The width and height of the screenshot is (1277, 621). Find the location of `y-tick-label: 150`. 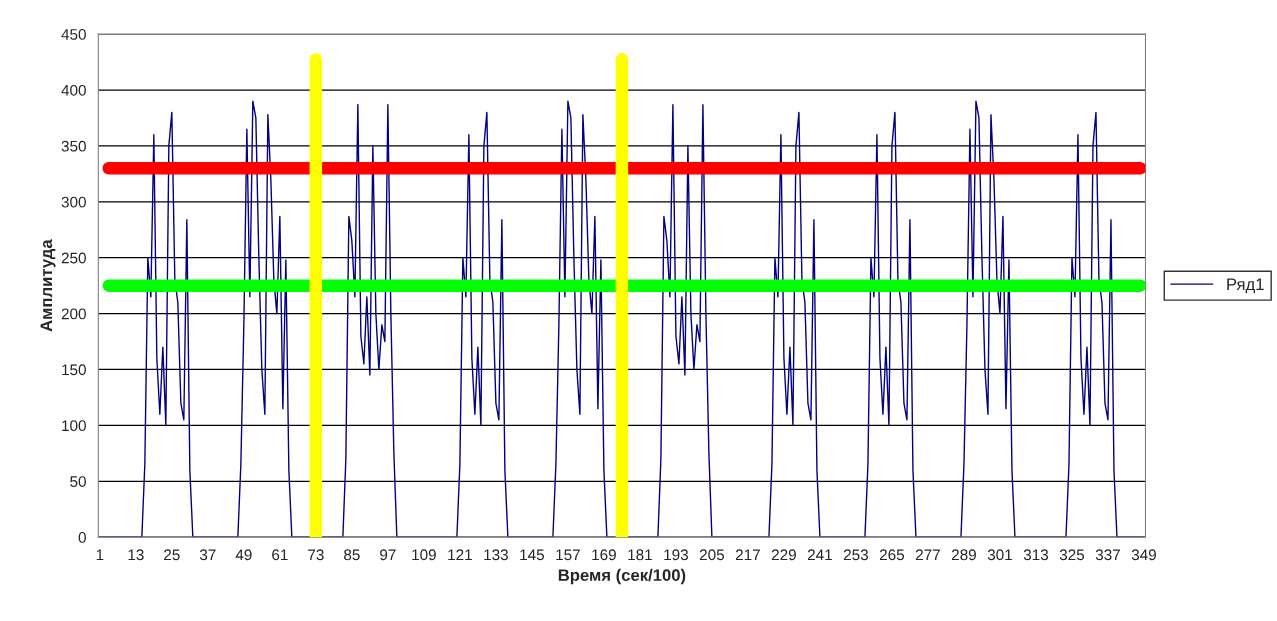

y-tick-label: 150 is located at coordinates (74, 370).